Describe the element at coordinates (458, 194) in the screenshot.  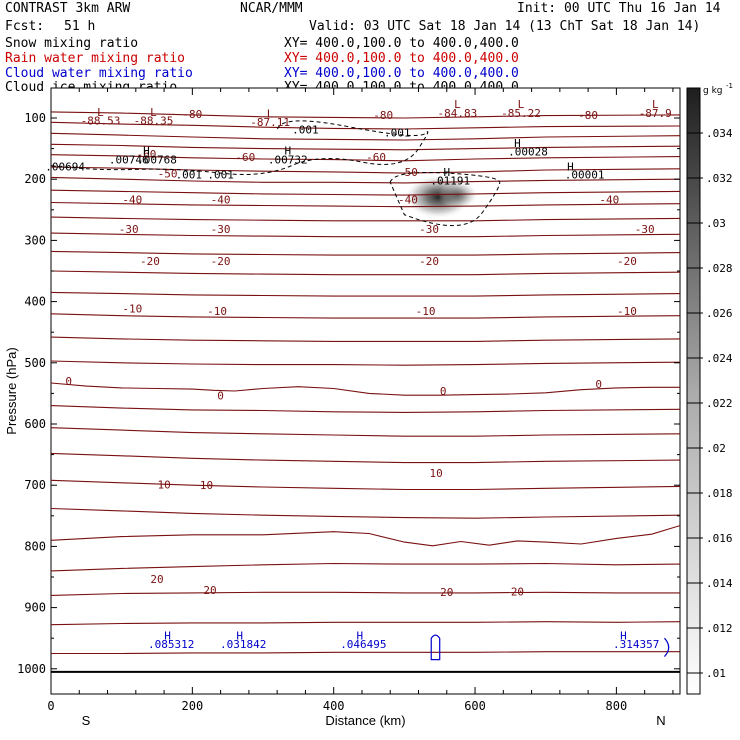
I see `snow-shade-east` at that location.